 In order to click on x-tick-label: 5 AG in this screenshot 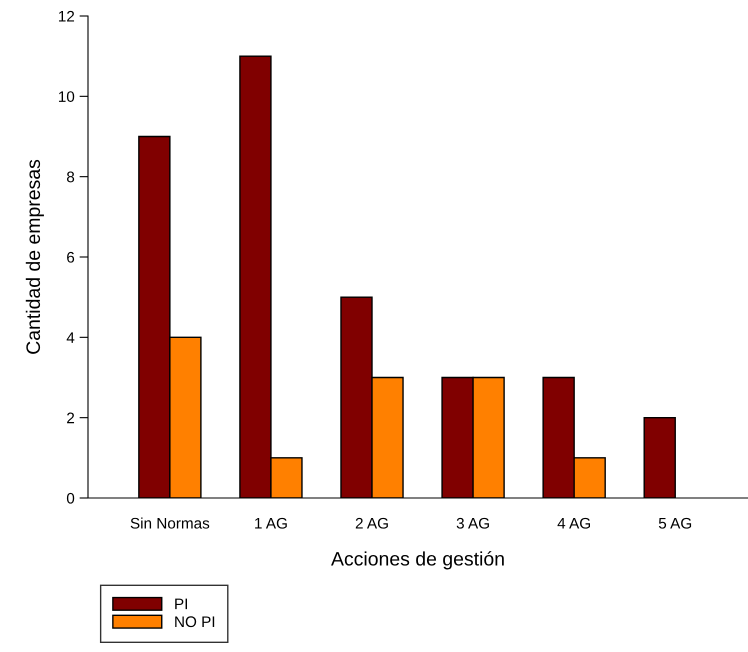, I will do `click(675, 523)`.